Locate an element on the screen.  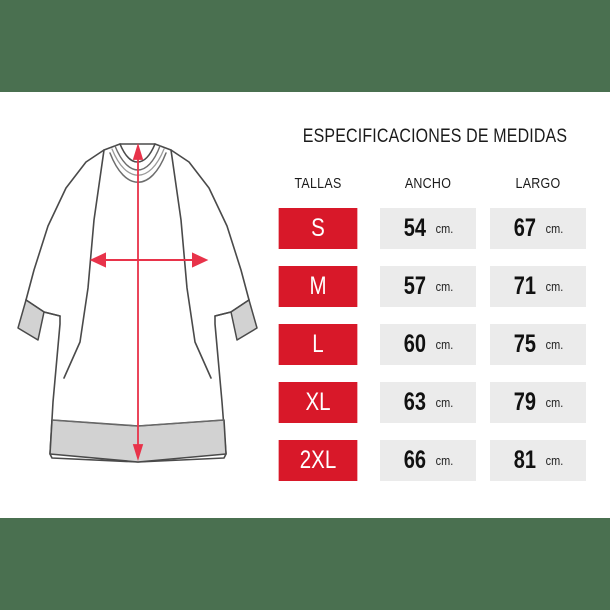
table-row: M 57 cm. 71 cm. is located at coordinates (435, 295).